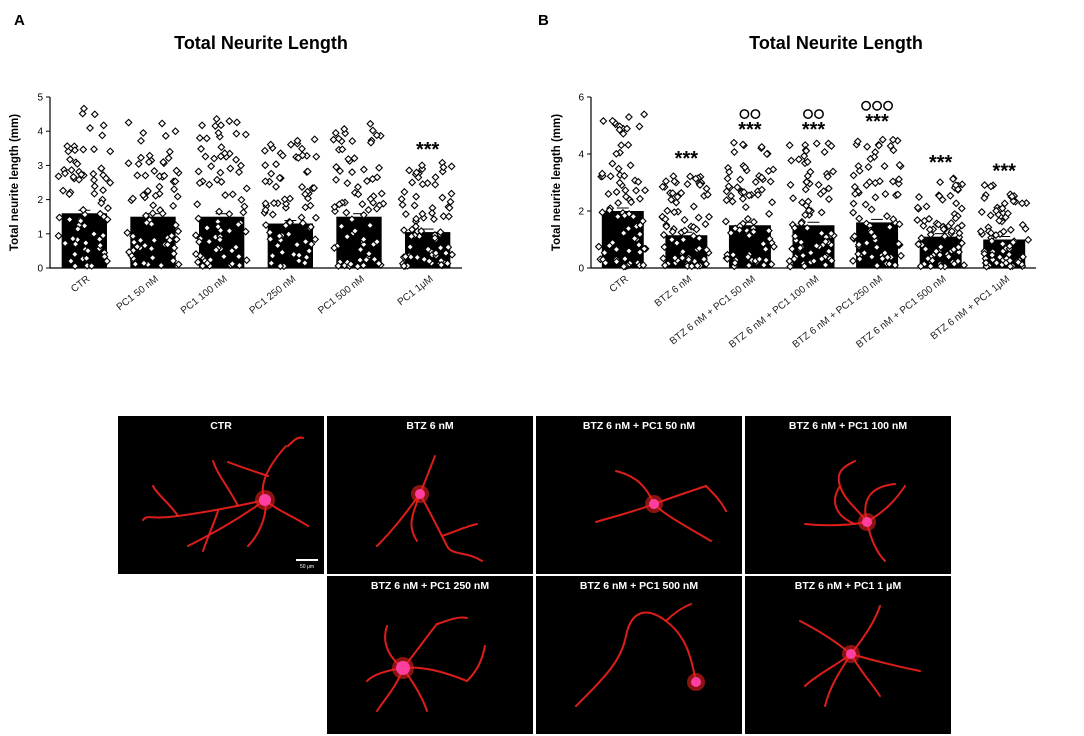 The width and height of the screenshot is (1084, 736). I want to click on neuron-image, so click(860, 656).